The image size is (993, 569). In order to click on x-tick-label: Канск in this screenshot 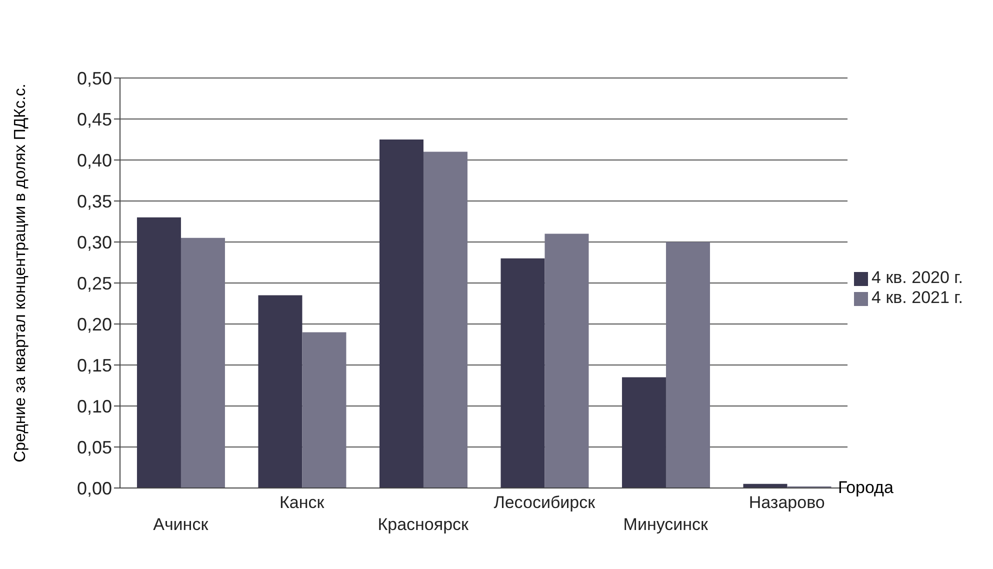, I will do `click(302, 502)`.